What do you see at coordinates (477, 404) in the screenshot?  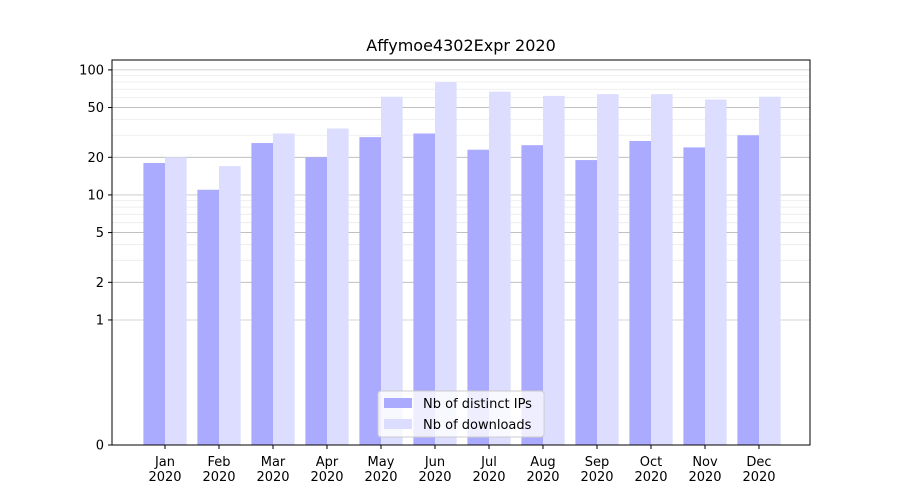 I see `legend-label: Nb of distinct IPs` at bounding box center [477, 404].